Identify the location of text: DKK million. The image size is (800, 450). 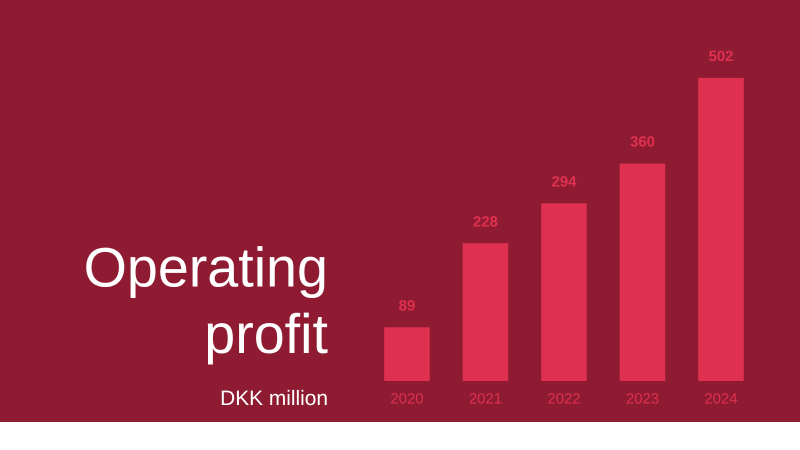
(274, 398).